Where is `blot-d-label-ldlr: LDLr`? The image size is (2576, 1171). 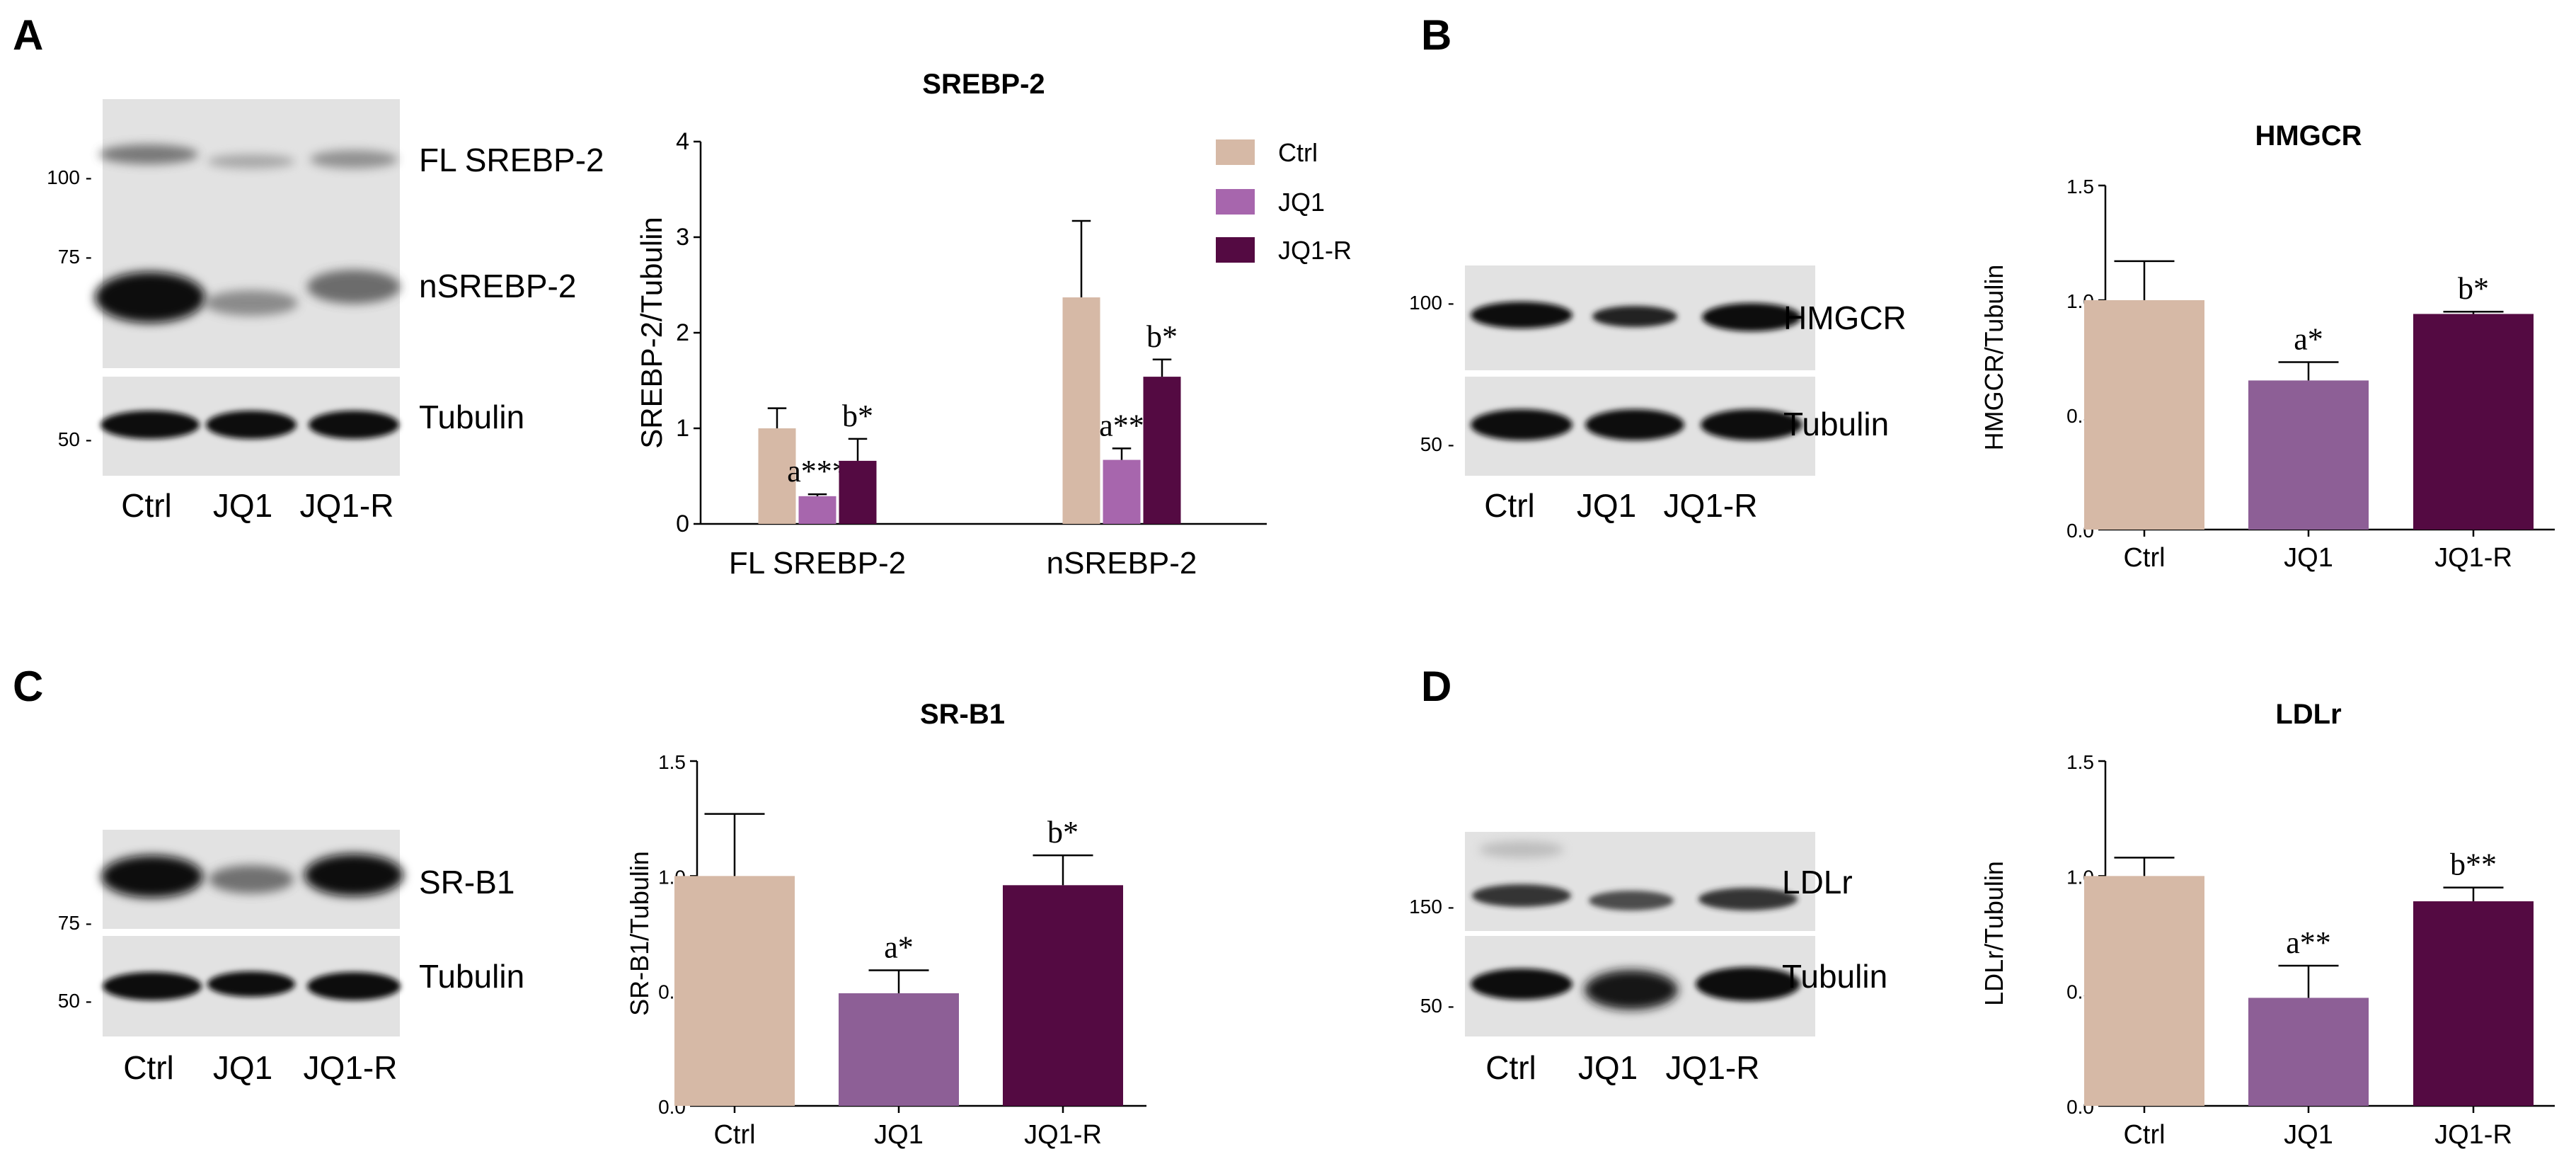 blot-d-label-ldlr: LDLr is located at coordinates (1818, 882).